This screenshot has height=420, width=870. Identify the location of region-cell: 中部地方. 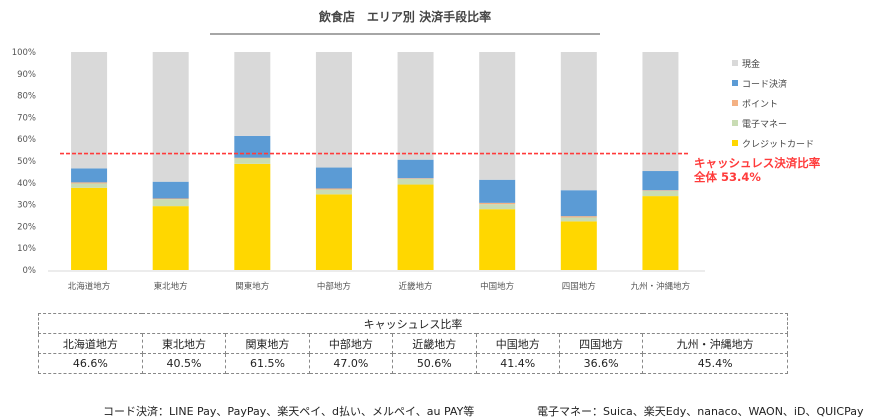
(351, 343).